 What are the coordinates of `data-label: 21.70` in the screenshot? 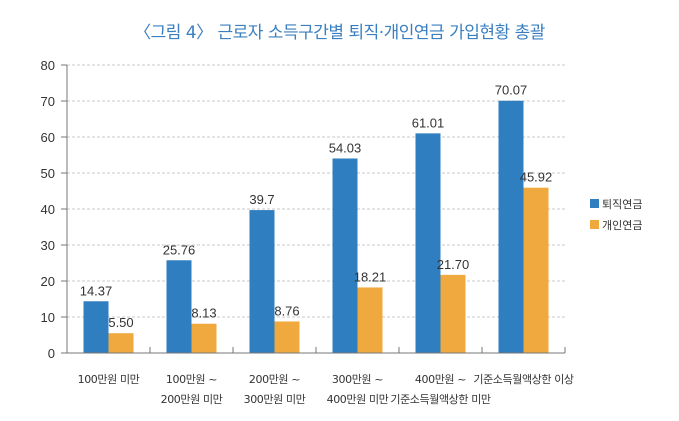 It's located at (453, 264).